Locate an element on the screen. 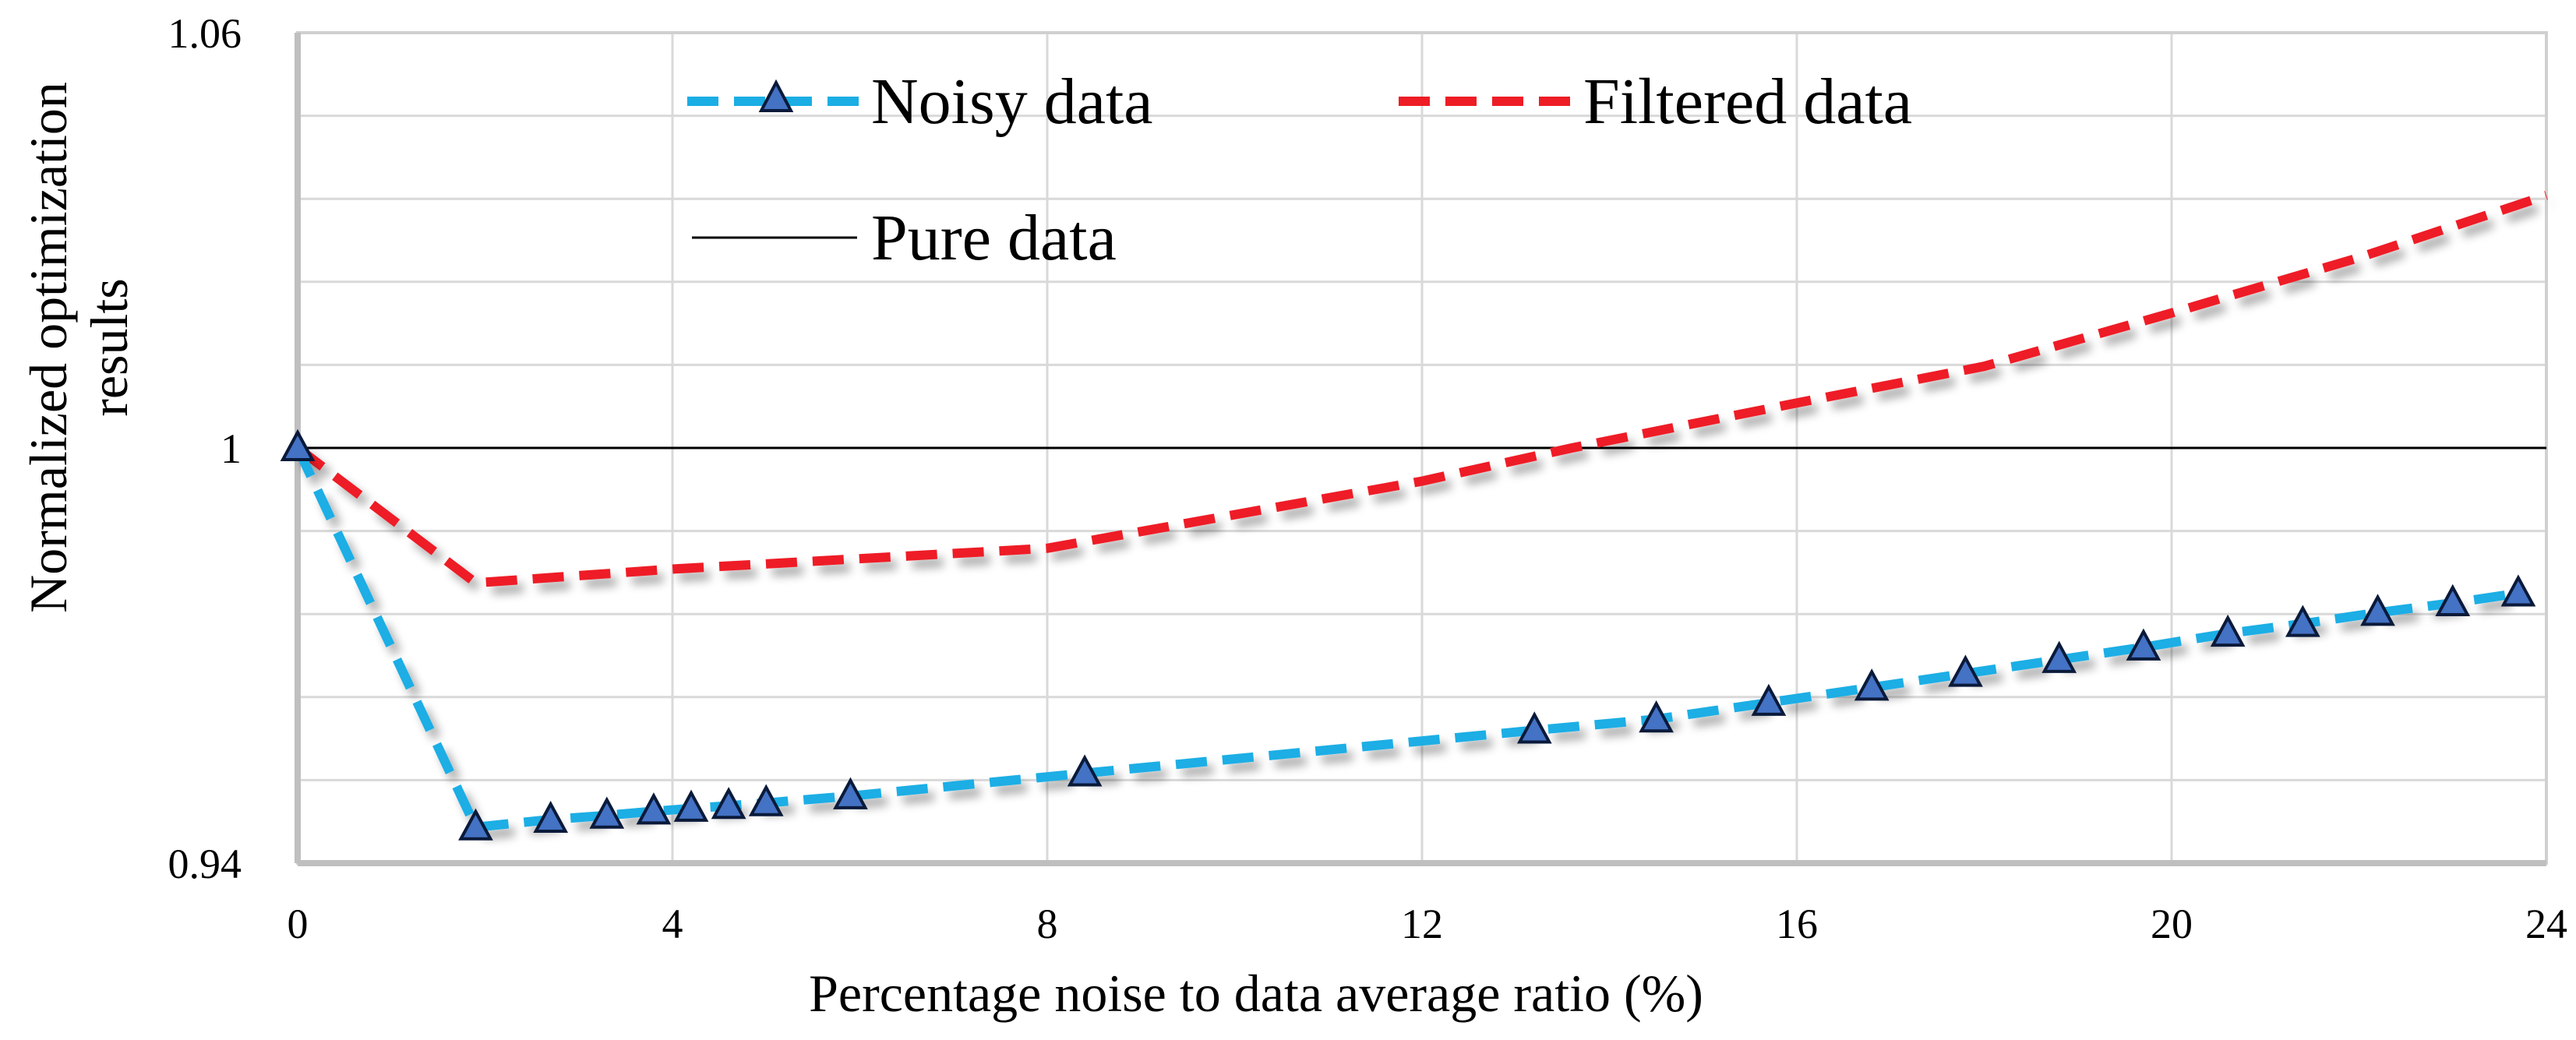 The height and width of the screenshot is (1040, 2576). x-tick-label: 16 is located at coordinates (1797, 924).